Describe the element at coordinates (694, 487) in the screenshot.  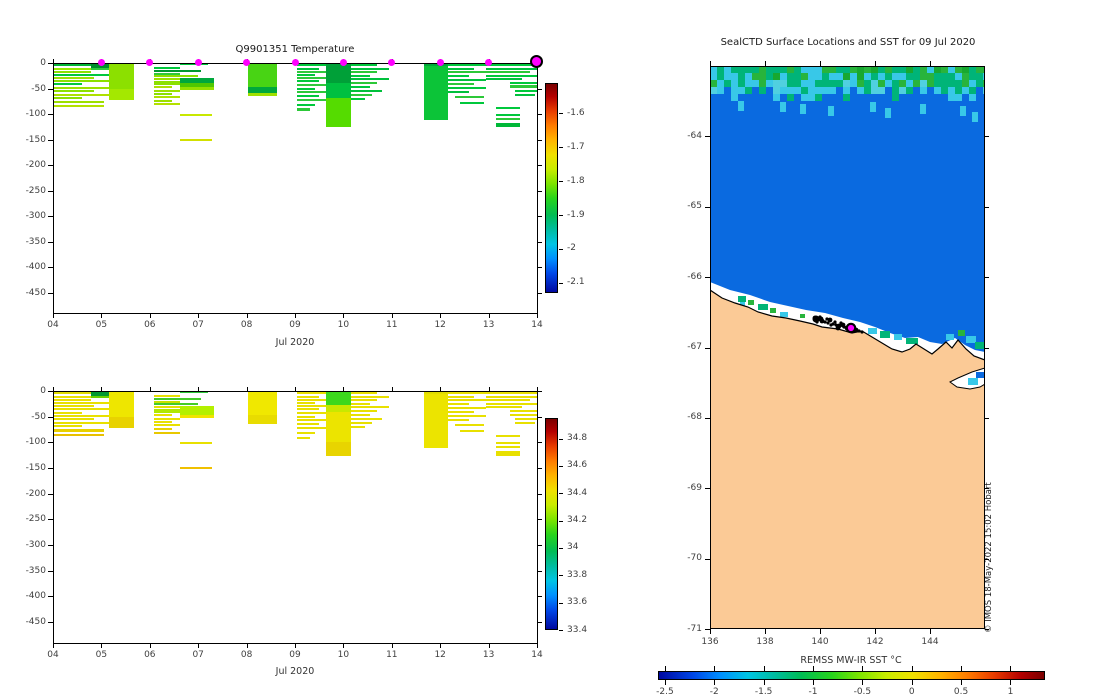
I see `map-y-tick-label: -69` at that location.